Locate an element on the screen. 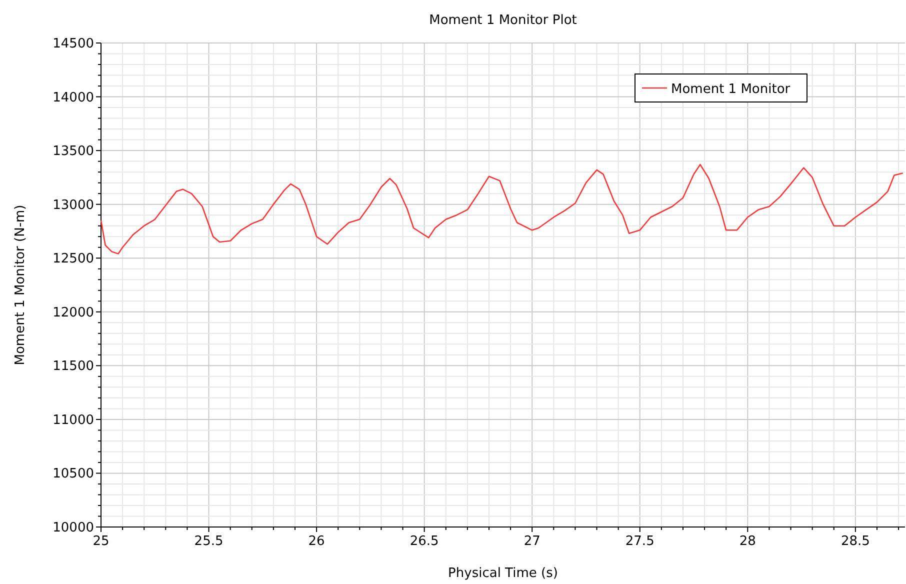 This screenshot has width=906, height=584. y-tick-label: 14500 is located at coordinates (73, 44).